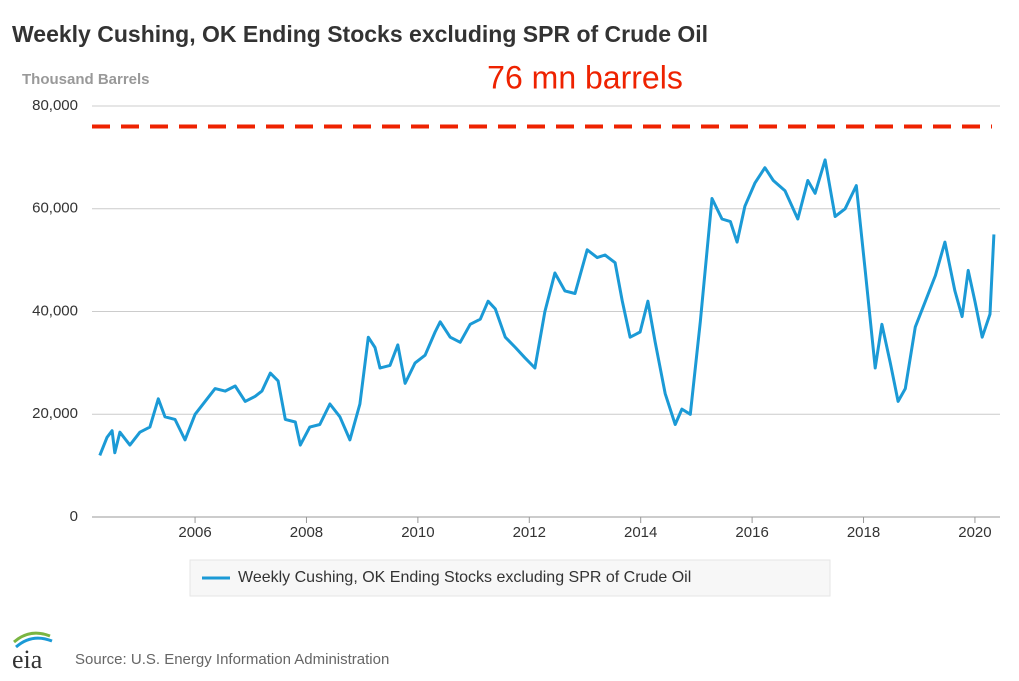 Image resolution: width=1019 pixels, height=681 pixels. What do you see at coordinates (86, 79) in the screenshot?
I see `y-axis-label: Thousand Barrels` at bounding box center [86, 79].